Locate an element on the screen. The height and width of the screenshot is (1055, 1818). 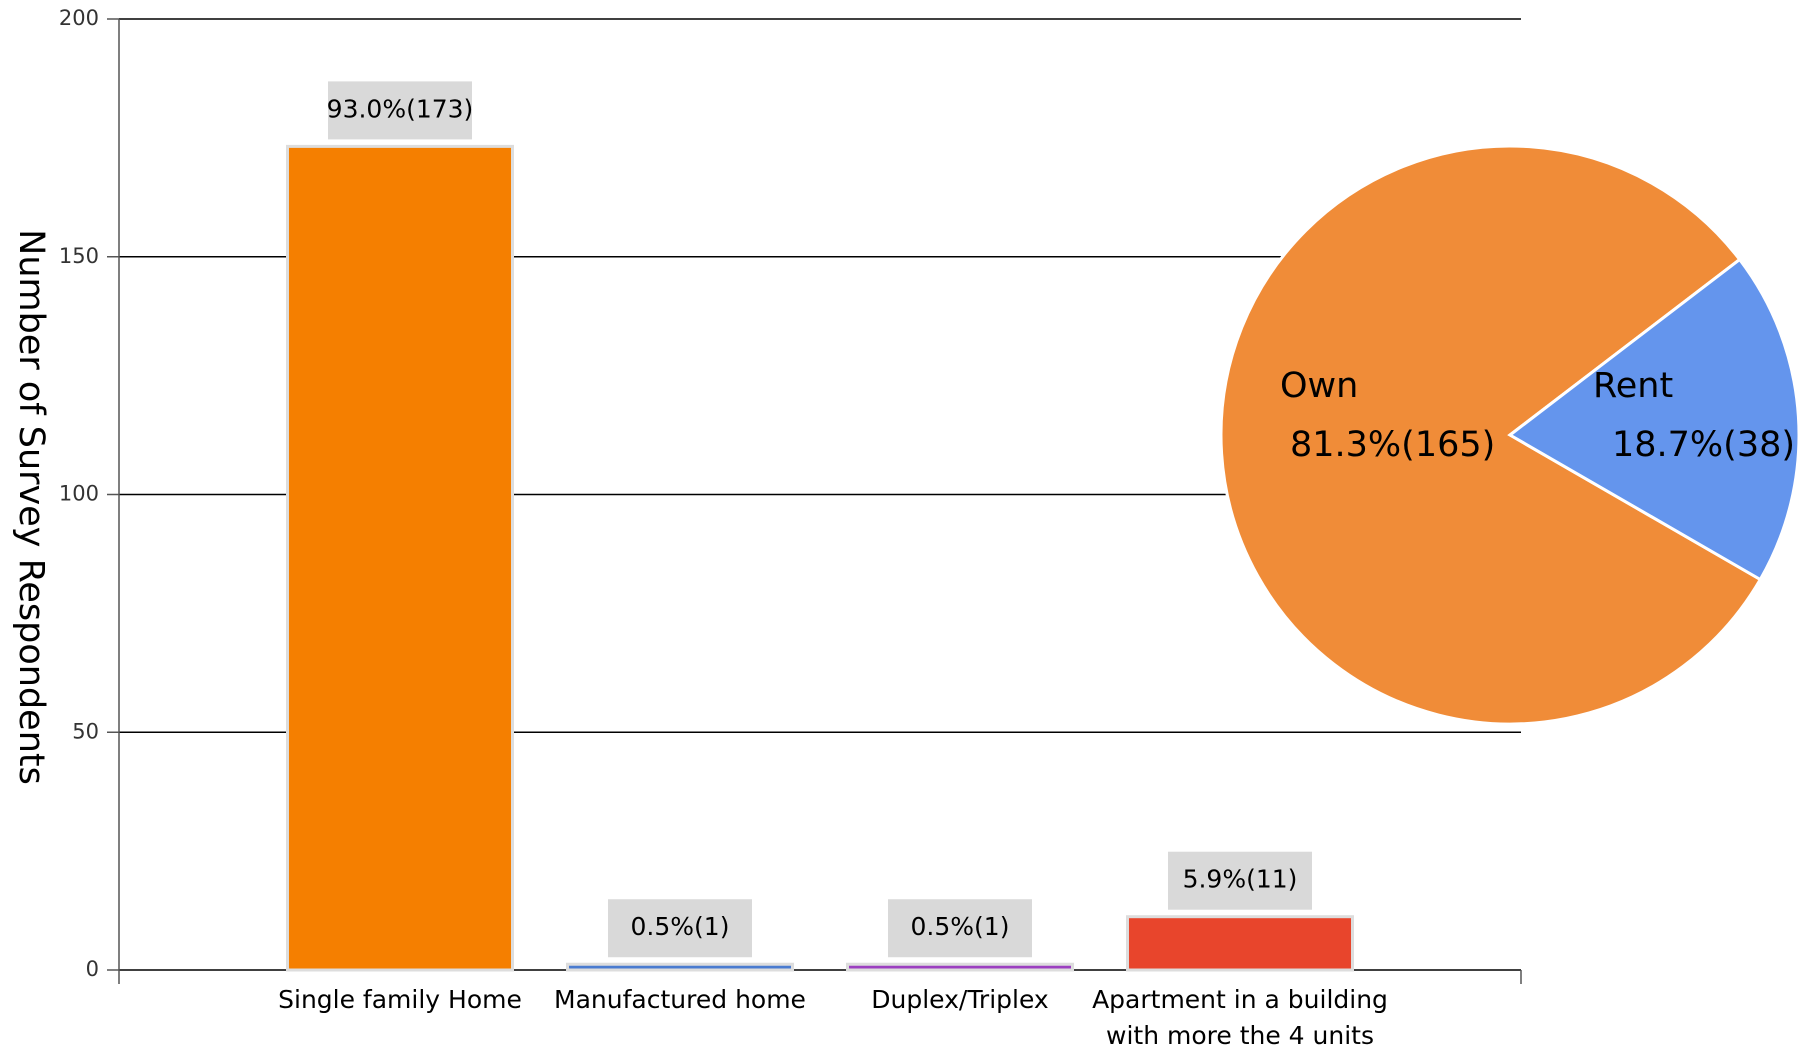
slice-label: Own is located at coordinates (1319, 386).